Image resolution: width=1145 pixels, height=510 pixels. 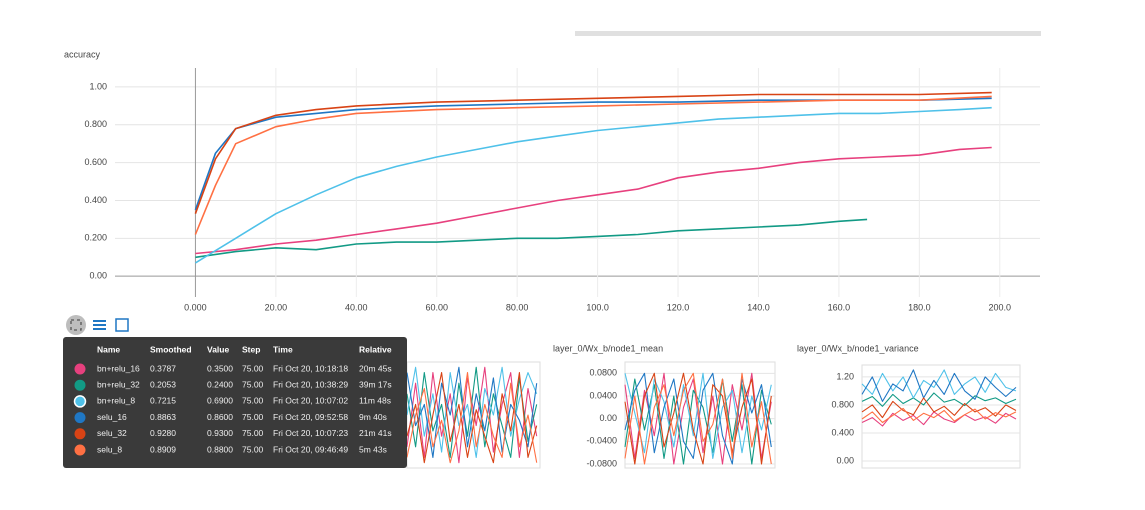 I want to click on tooltip-cell: 0.8909, so click(x=163, y=449).